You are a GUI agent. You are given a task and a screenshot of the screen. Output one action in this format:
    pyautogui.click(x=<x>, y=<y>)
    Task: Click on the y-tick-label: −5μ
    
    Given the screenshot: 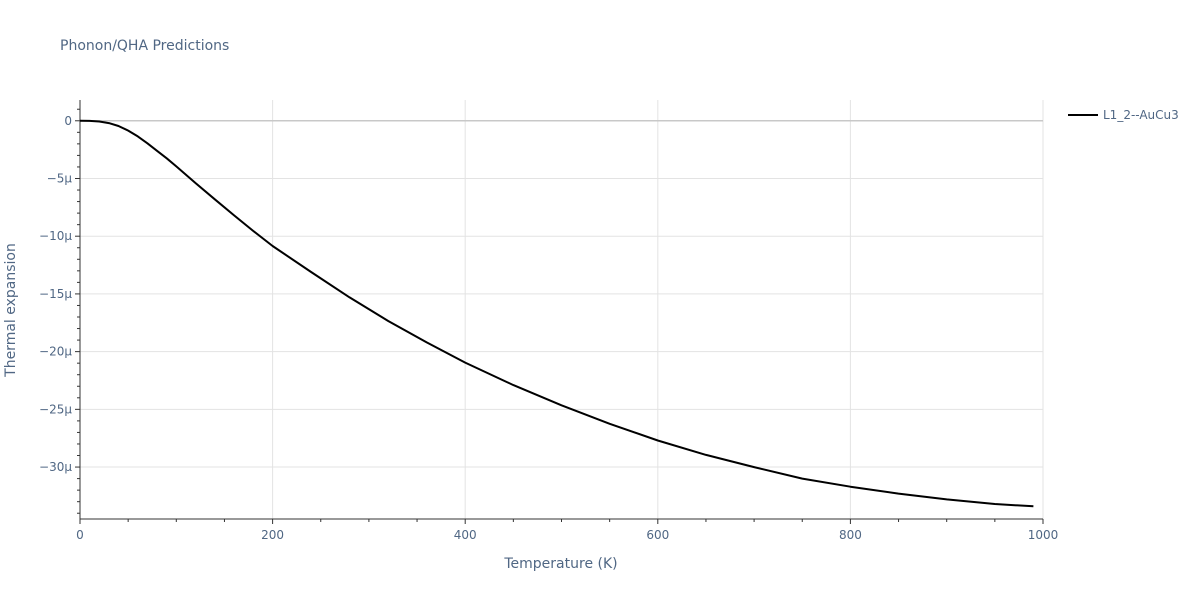 What is the action you would take?
    pyautogui.click(x=60, y=178)
    